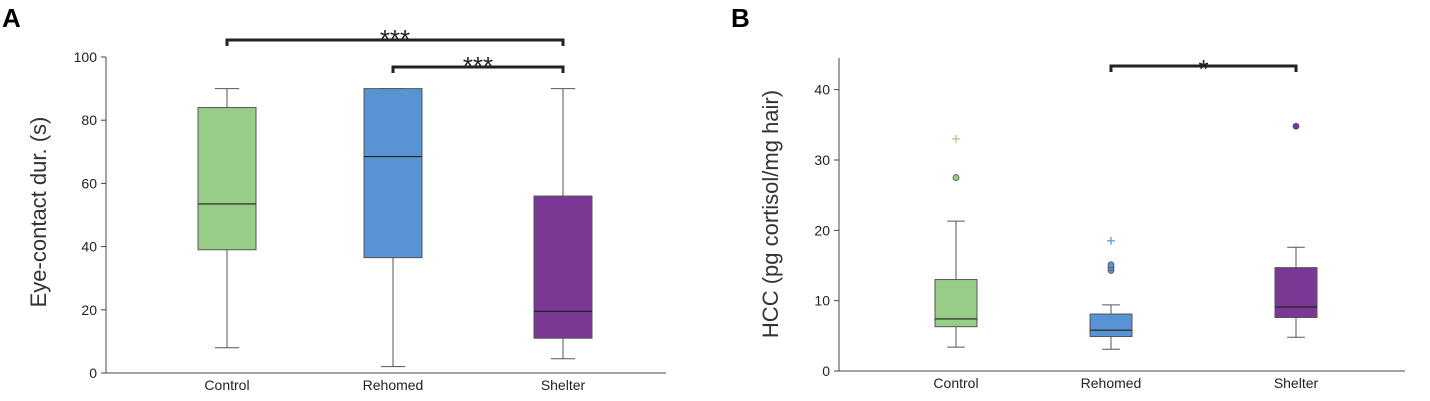  I want to click on panel-a-ylabel: Eye-contact dur. (s), so click(38, 212).